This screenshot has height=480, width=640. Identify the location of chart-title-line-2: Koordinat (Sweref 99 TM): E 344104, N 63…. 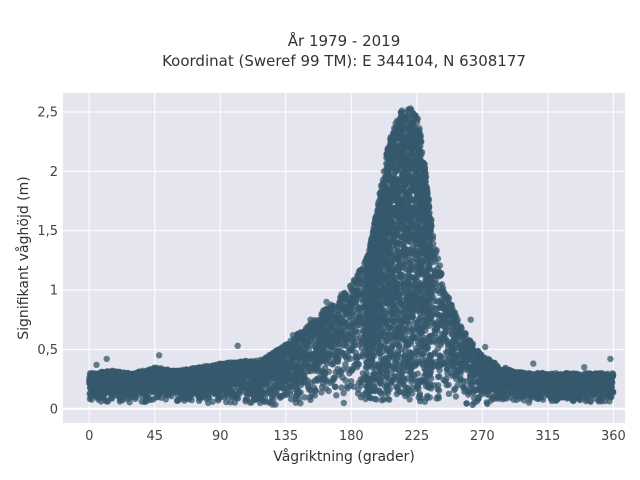
(344, 61).